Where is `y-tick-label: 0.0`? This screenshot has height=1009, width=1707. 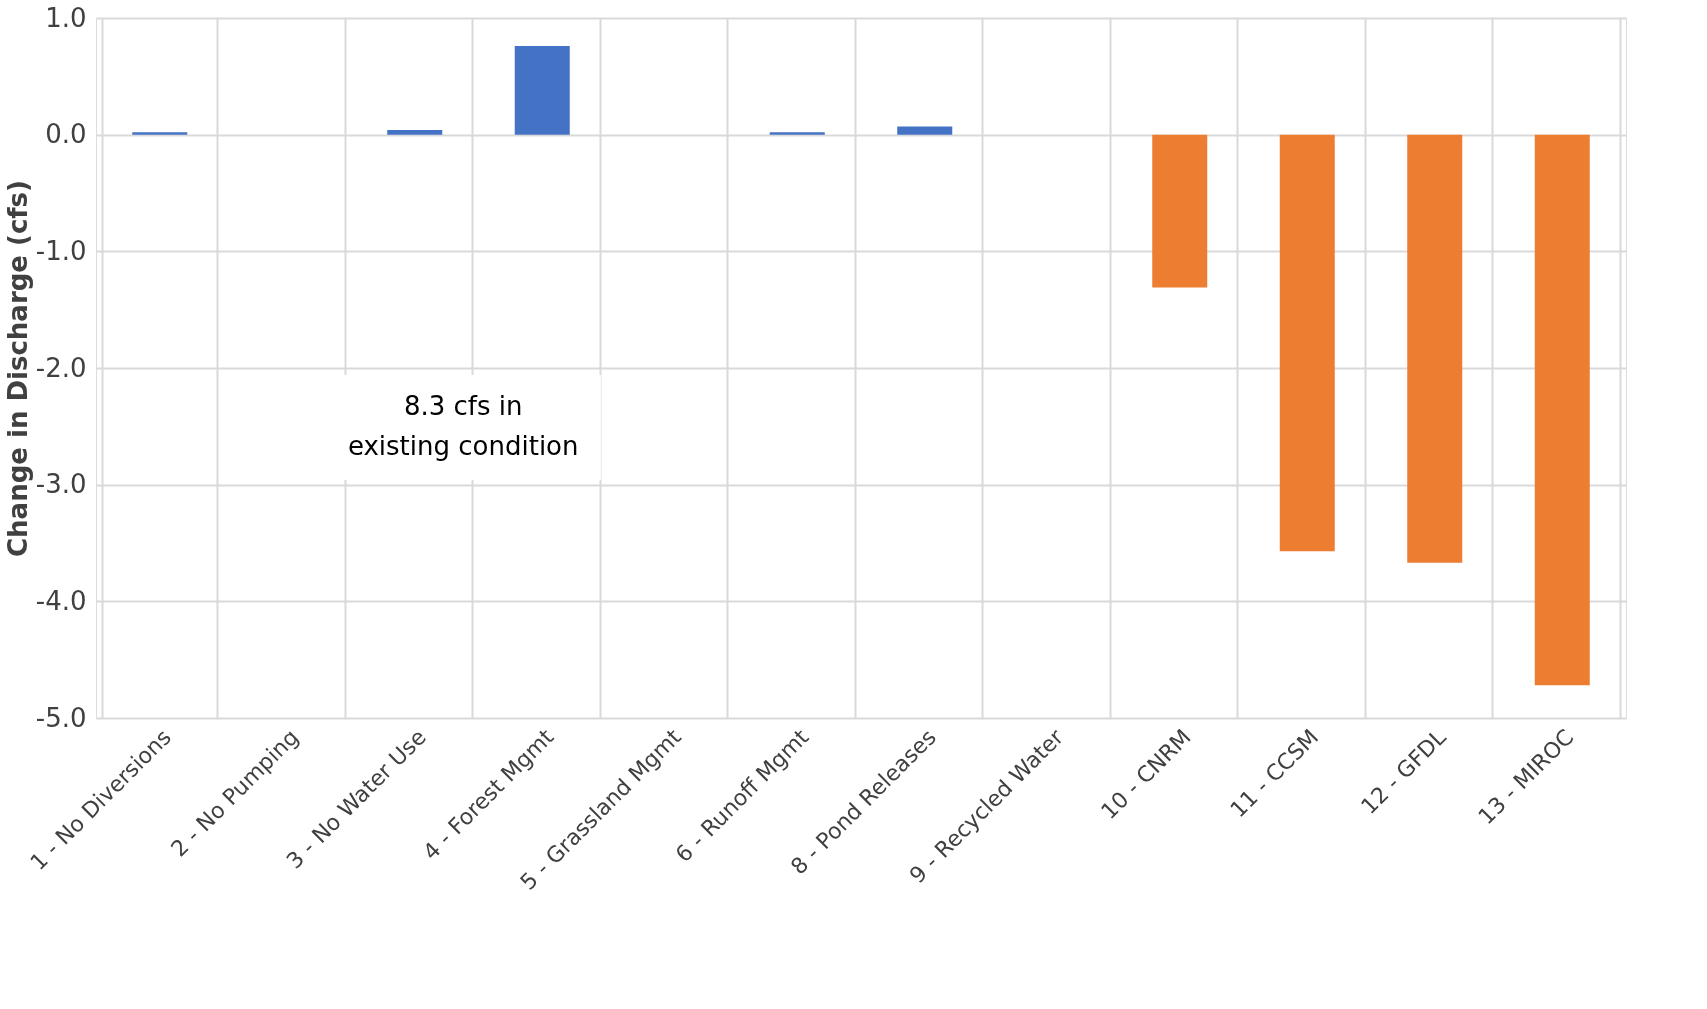
y-tick-label: 0.0 is located at coordinates (66, 134).